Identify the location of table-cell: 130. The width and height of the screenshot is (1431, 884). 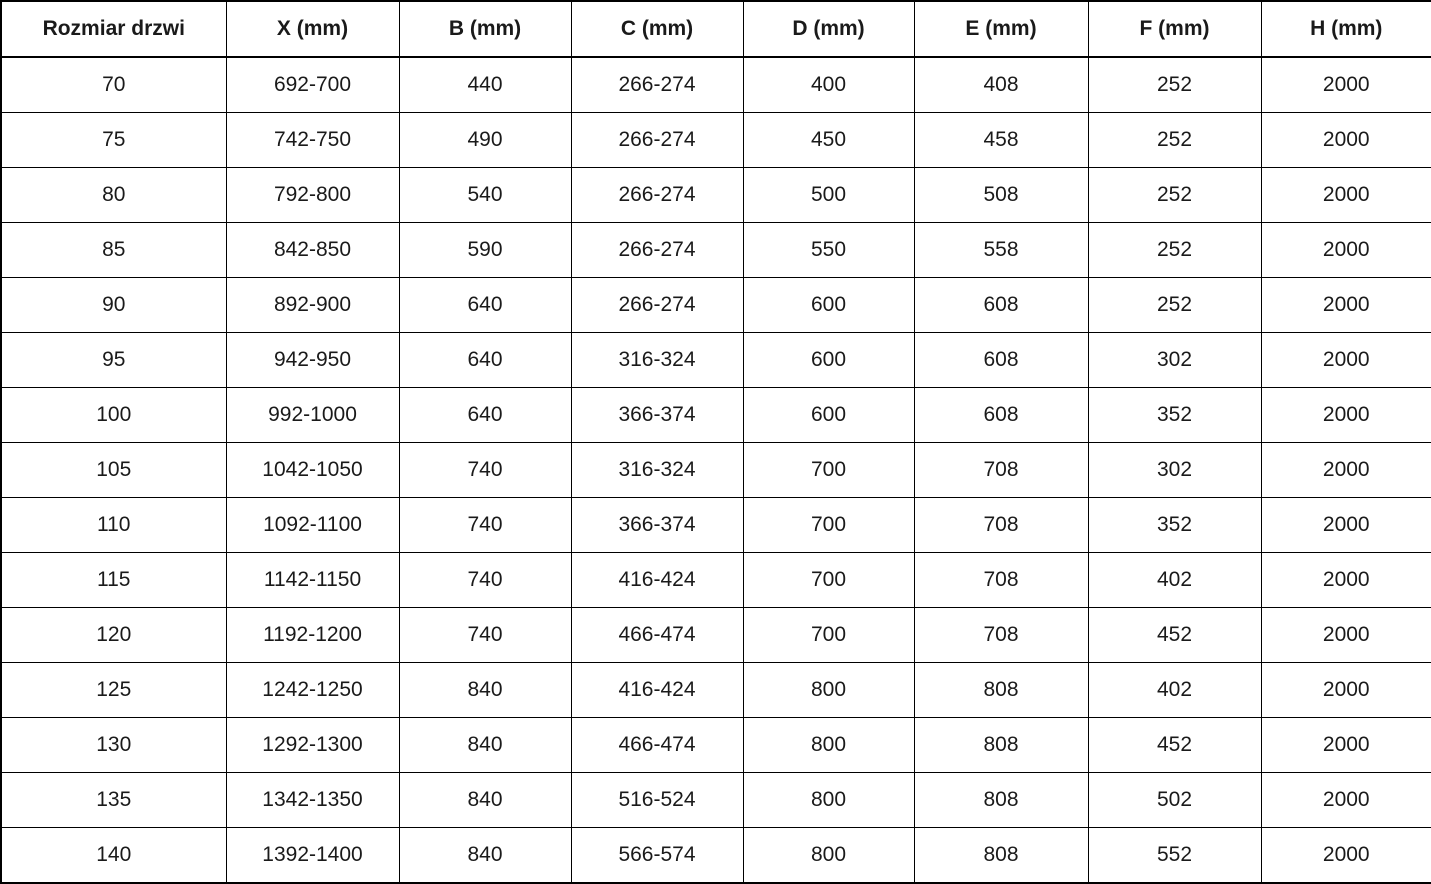
(113, 745).